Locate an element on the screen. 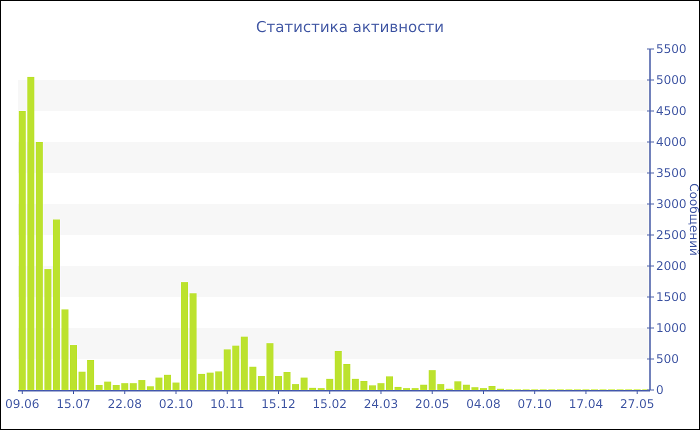 The image size is (700, 430). y-tick-label: 2500 is located at coordinates (671, 235).